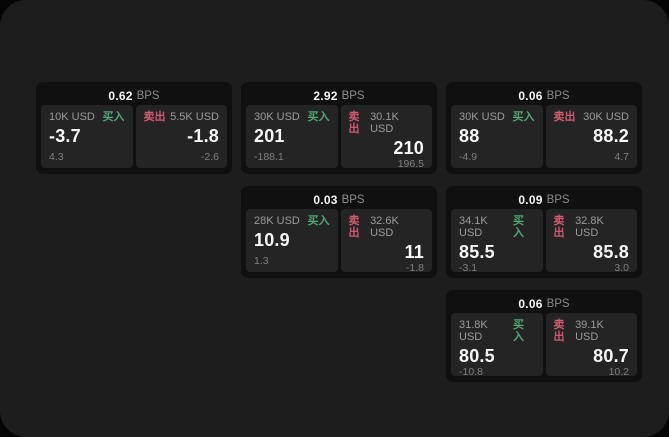  I want to click on buy-price: -3.7, so click(65, 136).